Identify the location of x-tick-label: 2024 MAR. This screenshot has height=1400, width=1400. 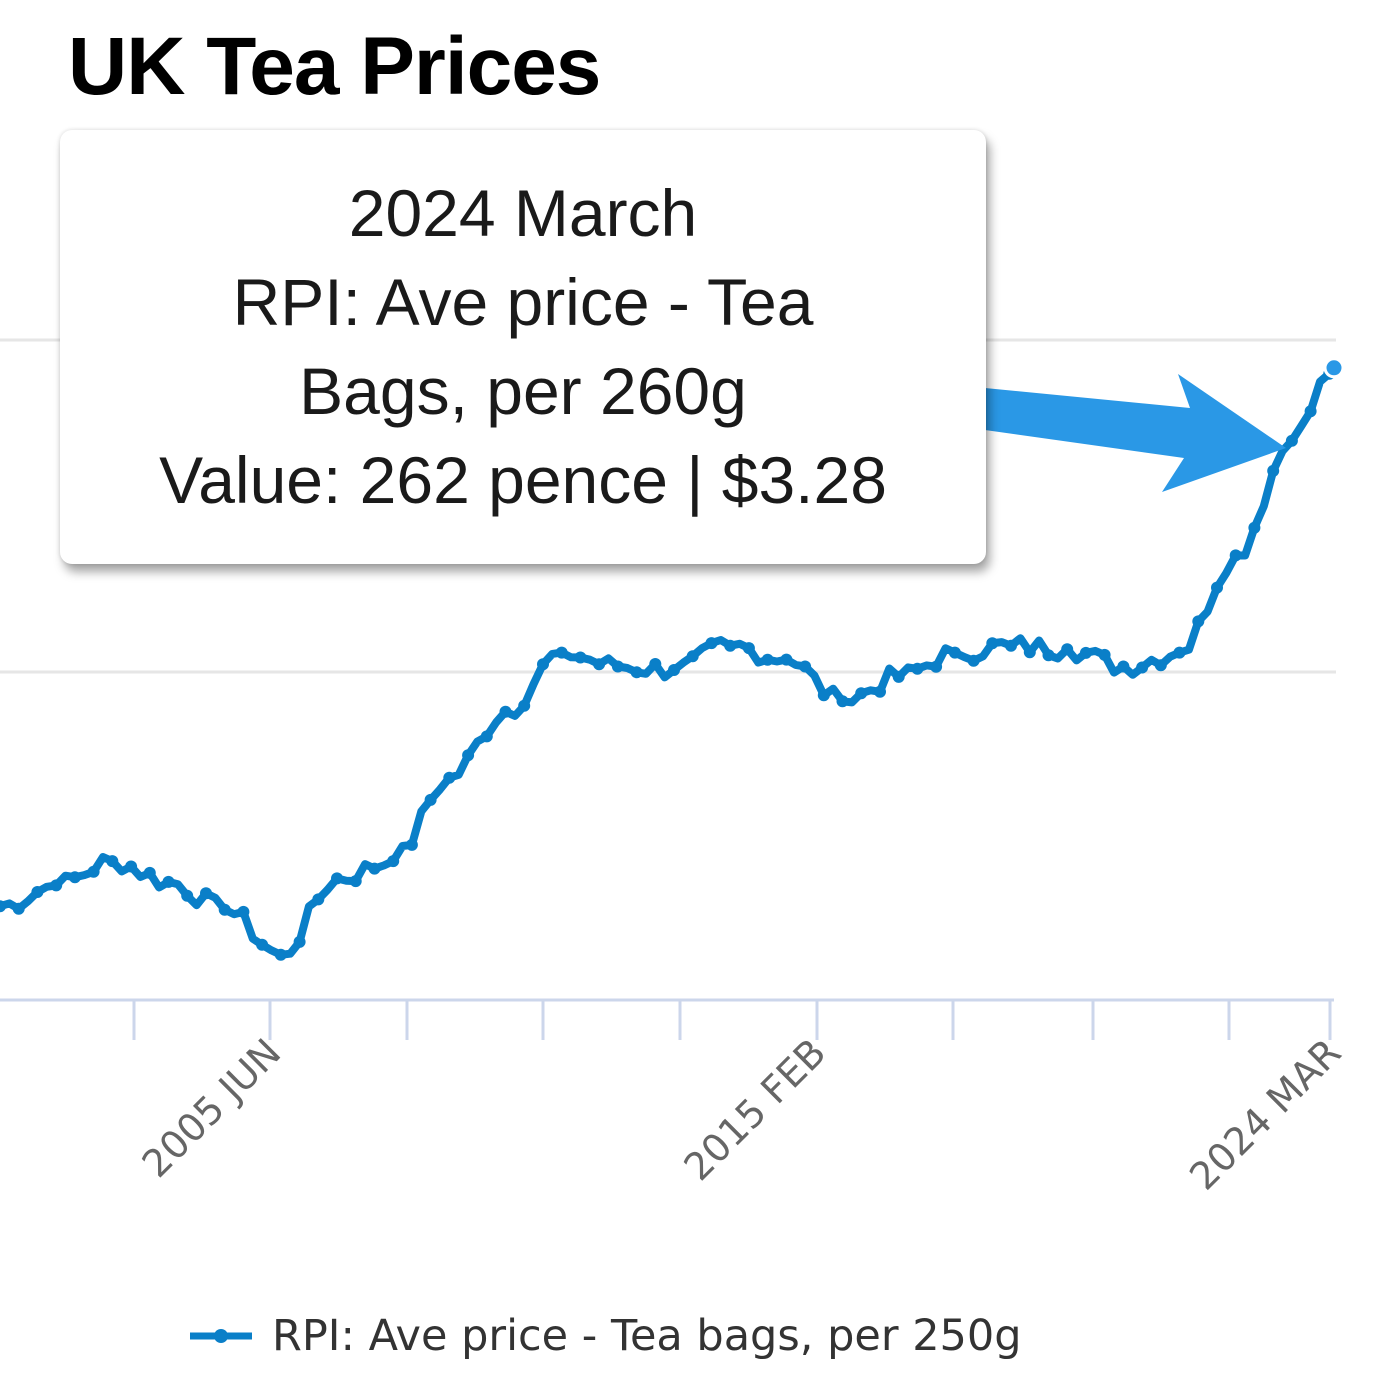
(1265, 1114).